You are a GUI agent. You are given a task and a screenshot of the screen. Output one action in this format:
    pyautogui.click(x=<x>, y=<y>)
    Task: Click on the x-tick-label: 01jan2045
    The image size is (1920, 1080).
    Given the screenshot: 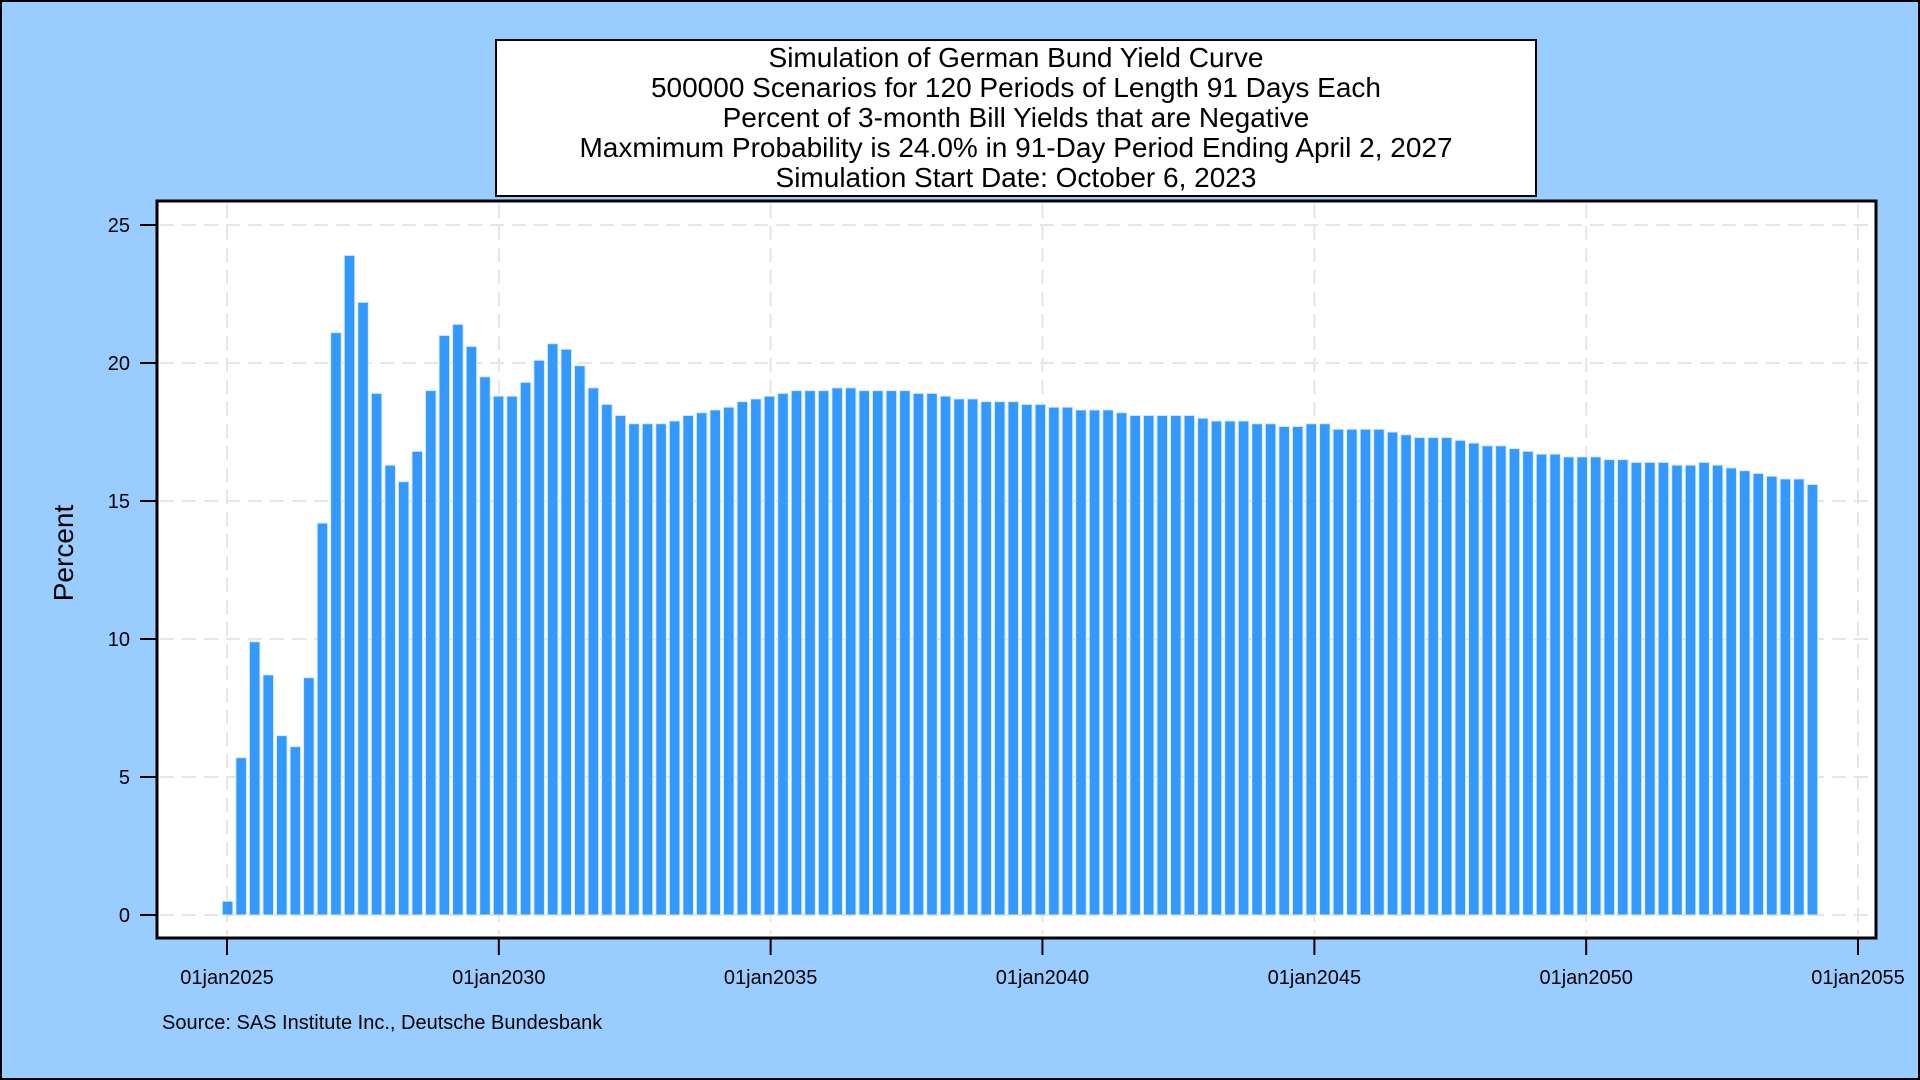 What is the action you would take?
    pyautogui.click(x=1314, y=978)
    